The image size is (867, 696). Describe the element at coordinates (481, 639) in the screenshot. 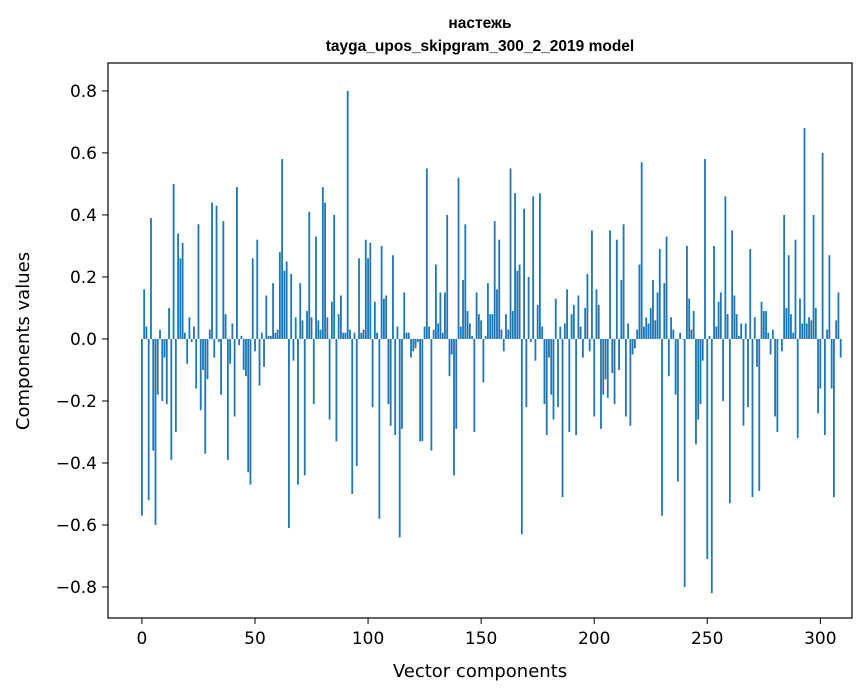

I see `x-tick-label: 150` at that location.